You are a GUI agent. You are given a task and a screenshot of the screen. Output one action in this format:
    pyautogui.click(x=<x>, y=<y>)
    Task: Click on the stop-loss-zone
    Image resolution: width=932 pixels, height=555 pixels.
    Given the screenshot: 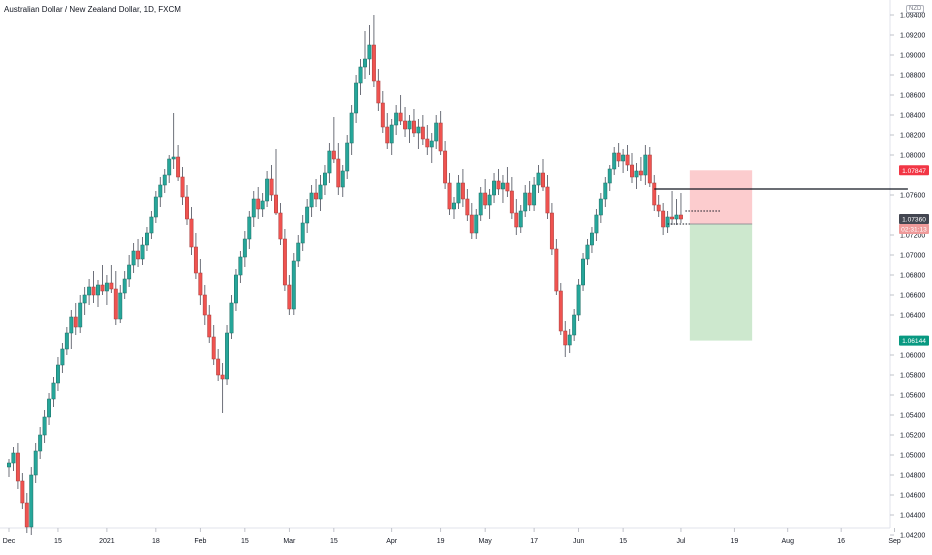 What is the action you would take?
    pyautogui.click(x=721, y=197)
    